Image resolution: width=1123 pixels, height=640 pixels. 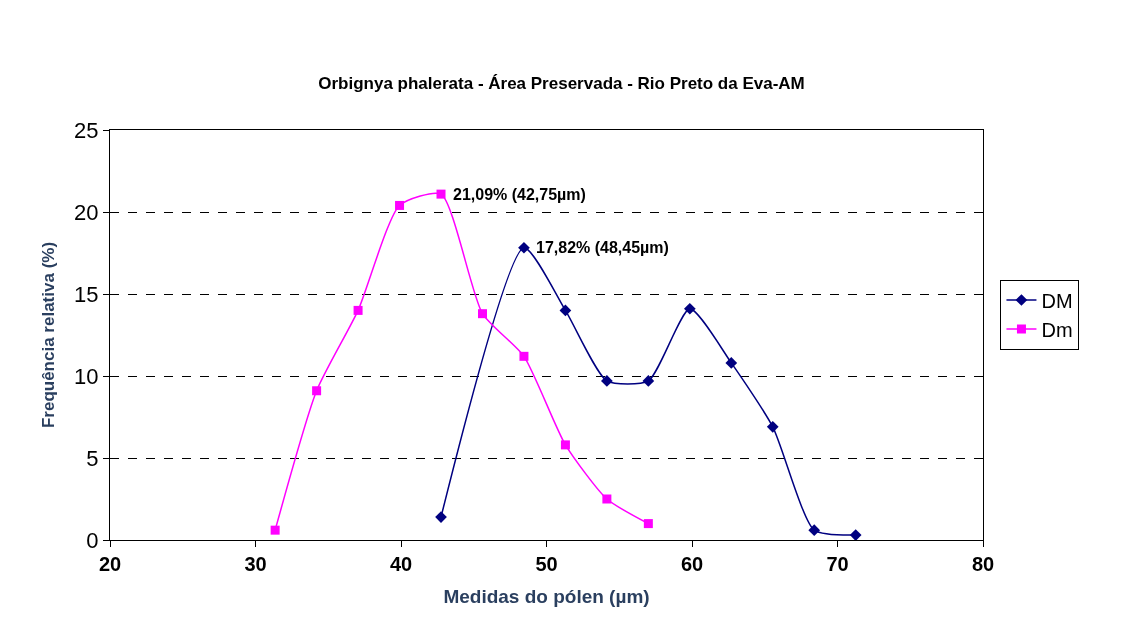 What do you see at coordinates (401, 564) in the screenshot?
I see `x-tick-label: 40` at bounding box center [401, 564].